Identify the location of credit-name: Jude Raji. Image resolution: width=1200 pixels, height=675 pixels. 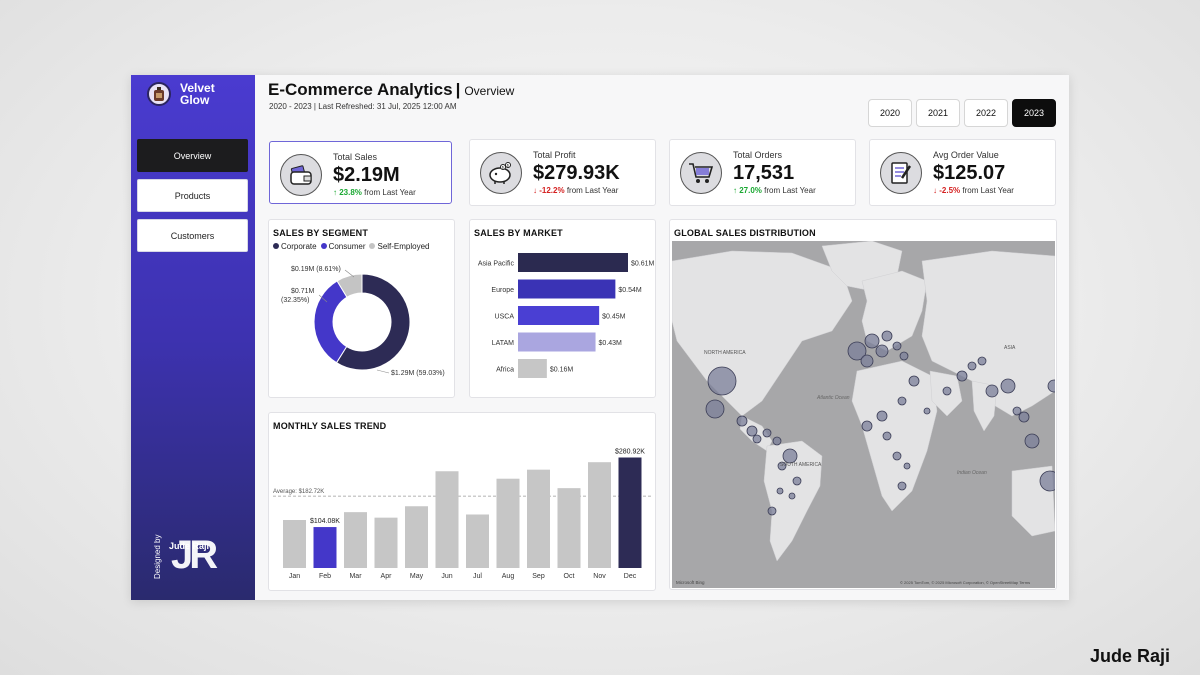
(189, 546).